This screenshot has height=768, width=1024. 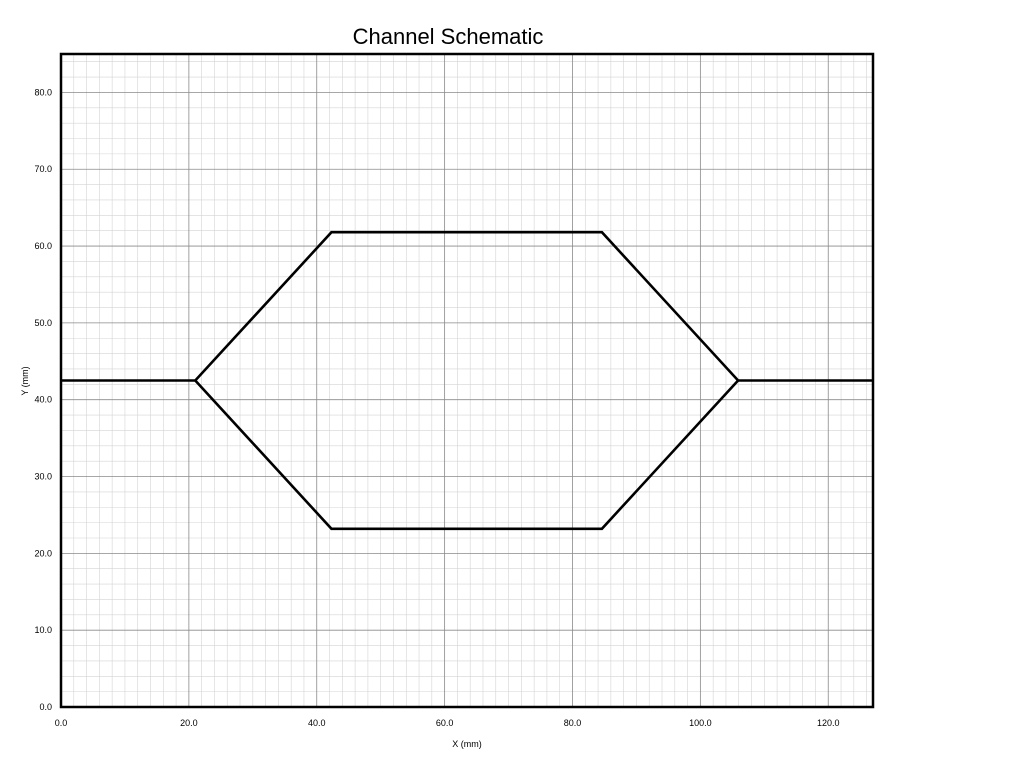 I want to click on x-axis-label: X (mm), so click(x=467, y=744).